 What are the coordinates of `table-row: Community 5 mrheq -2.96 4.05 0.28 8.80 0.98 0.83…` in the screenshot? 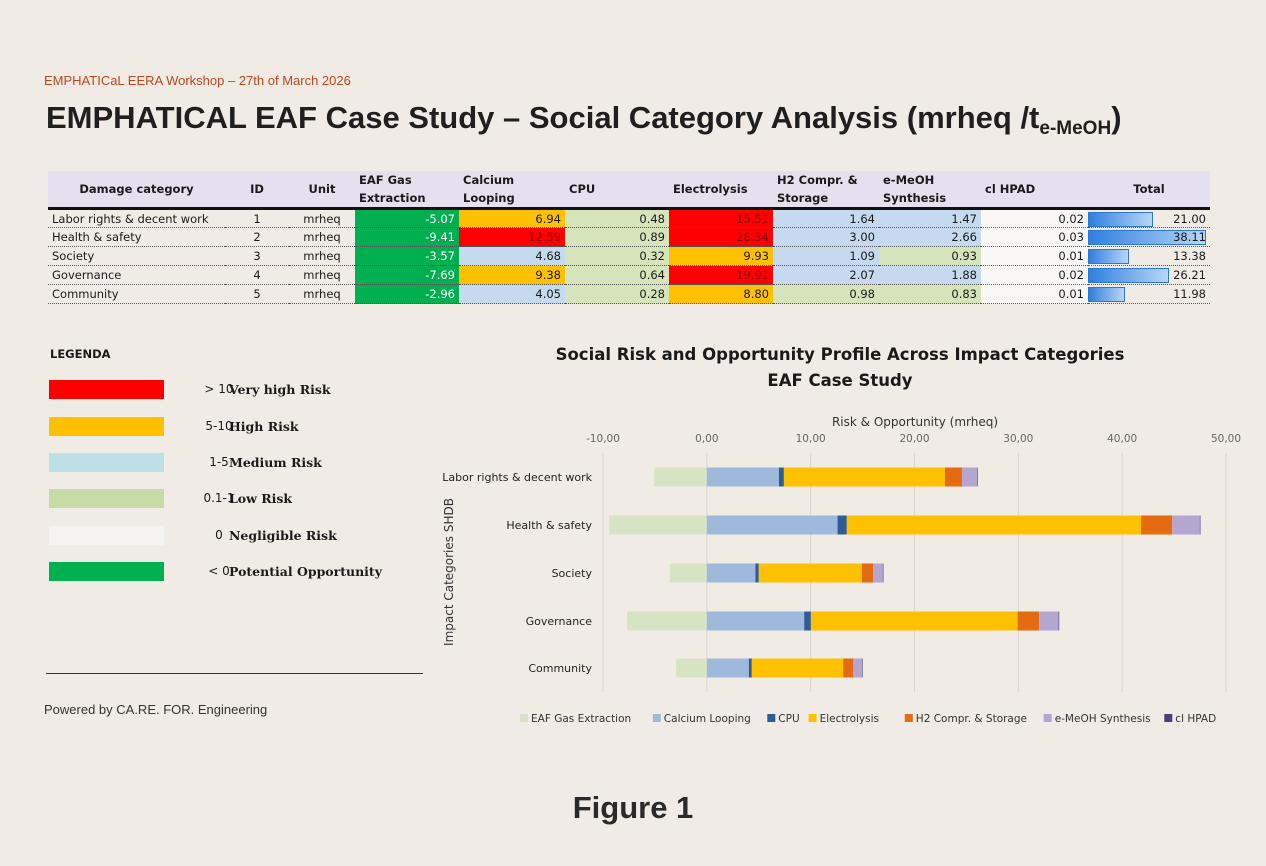 It's located at (629, 294).